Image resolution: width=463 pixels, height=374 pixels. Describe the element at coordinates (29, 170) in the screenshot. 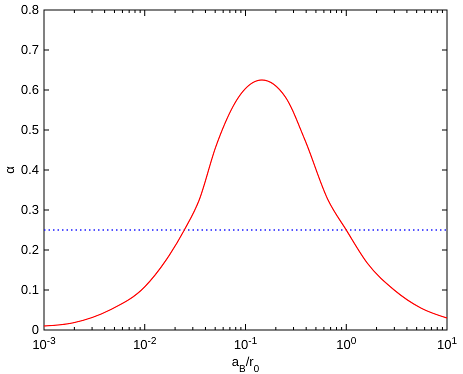

I see `y-tick-label: 0.4` at that location.